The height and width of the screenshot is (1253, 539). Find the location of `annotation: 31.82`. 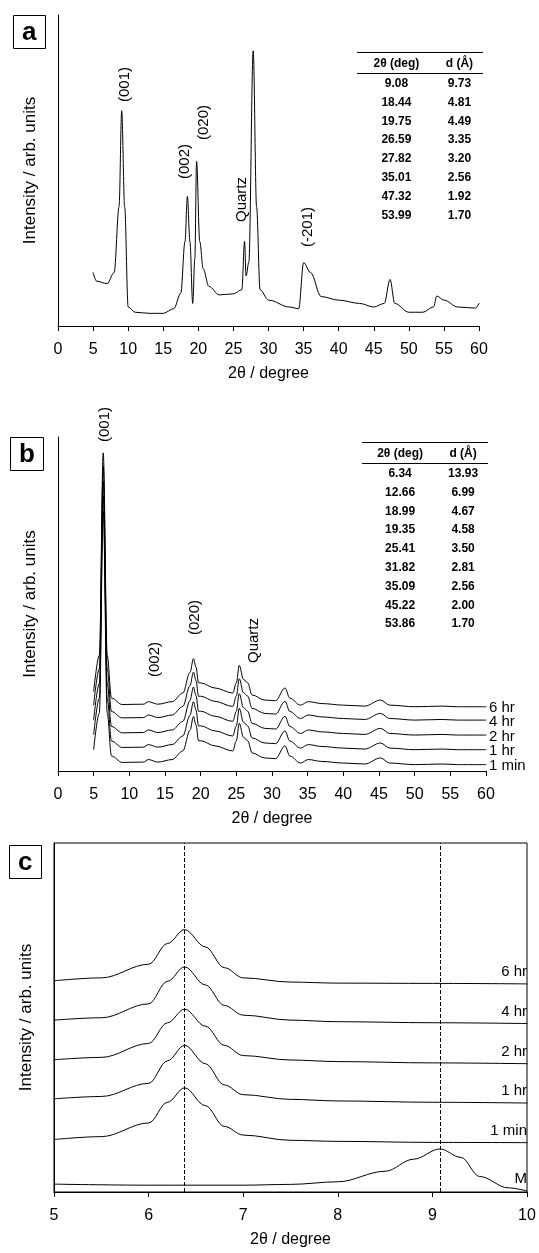

annotation: 31.82 is located at coordinates (400, 567).